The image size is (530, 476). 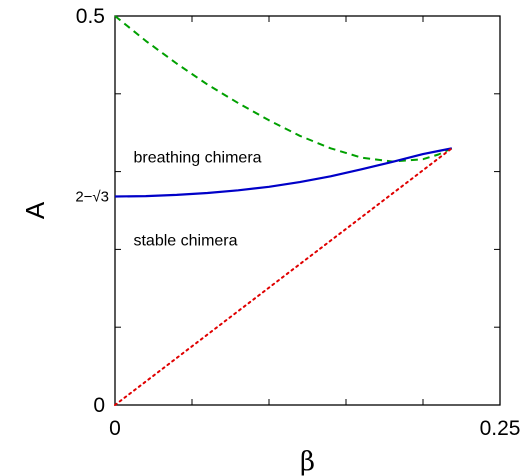 What do you see at coordinates (90, 16) in the screenshot?
I see `y-tick-label-1: 0.5` at bounding box center [90, 16].